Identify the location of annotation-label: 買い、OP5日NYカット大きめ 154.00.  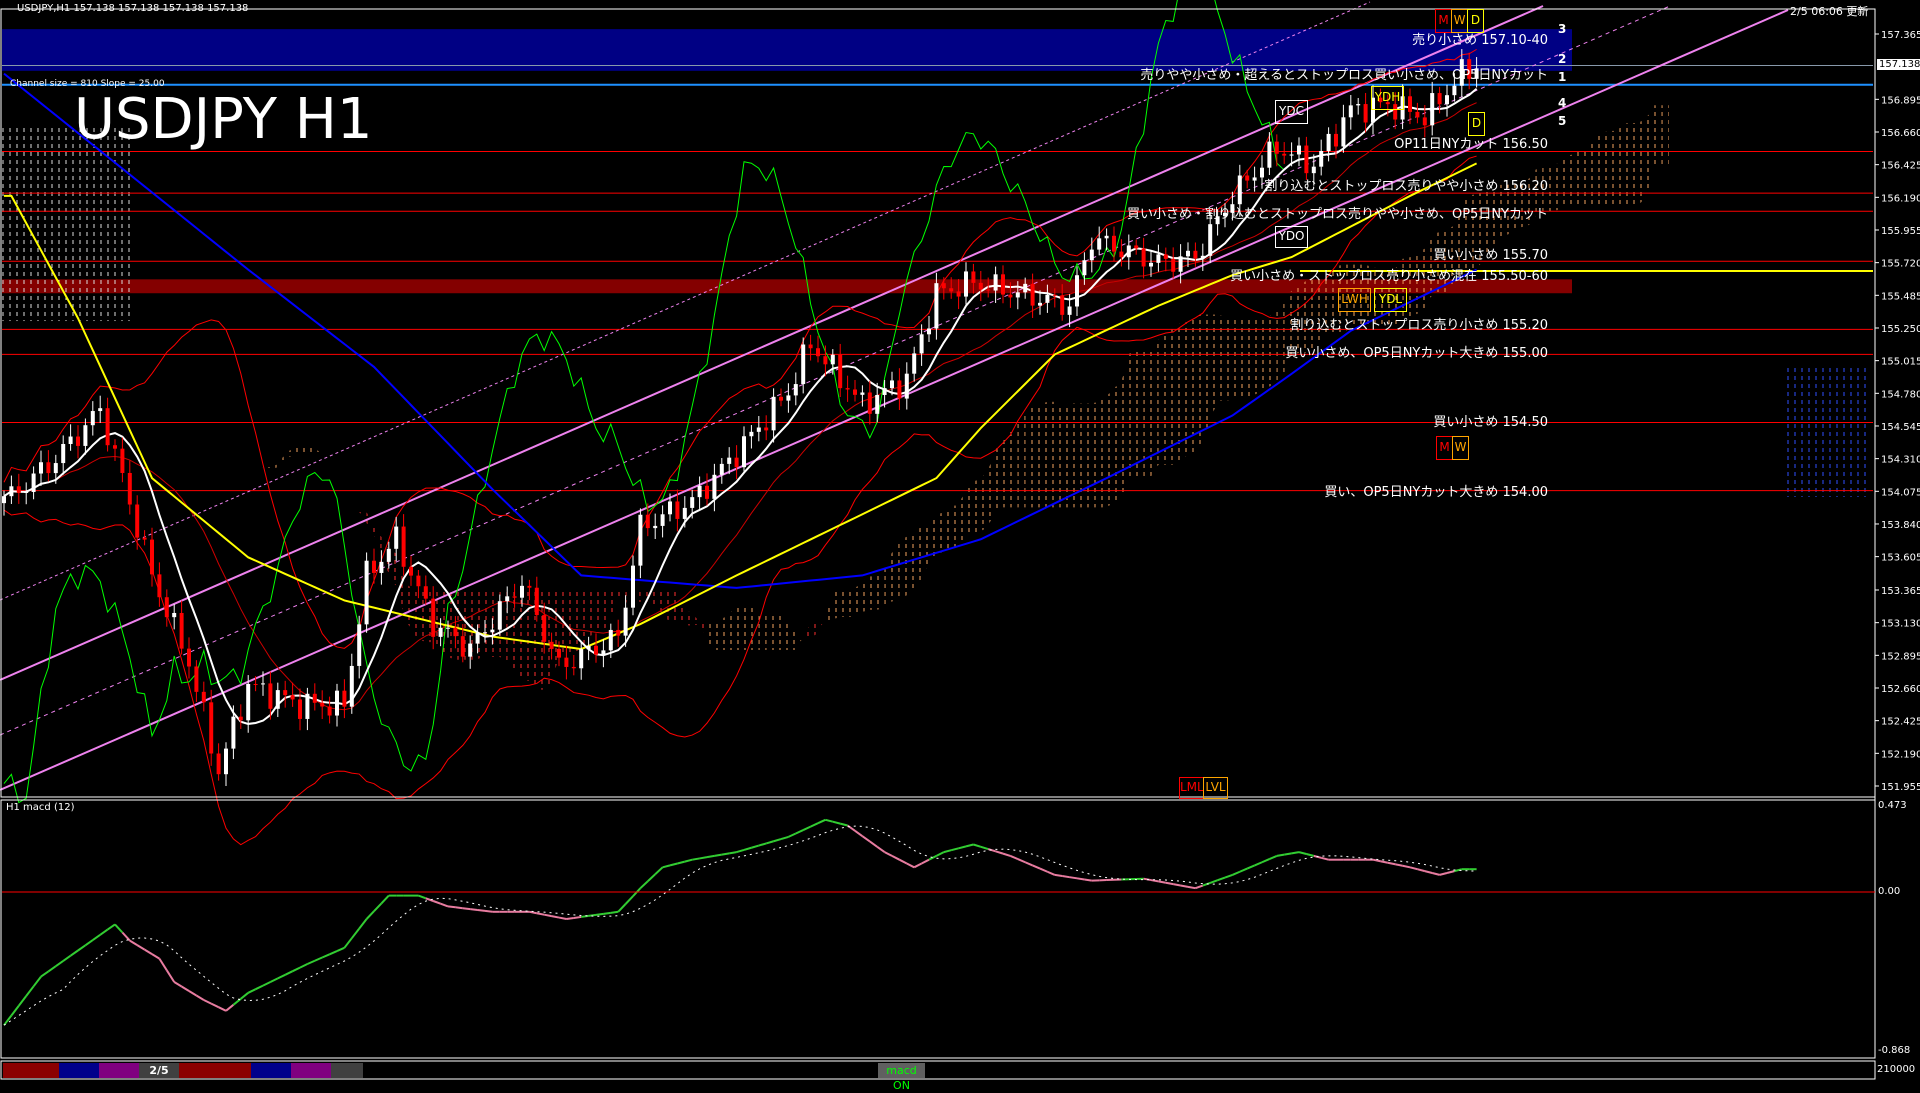
(1436, 492).